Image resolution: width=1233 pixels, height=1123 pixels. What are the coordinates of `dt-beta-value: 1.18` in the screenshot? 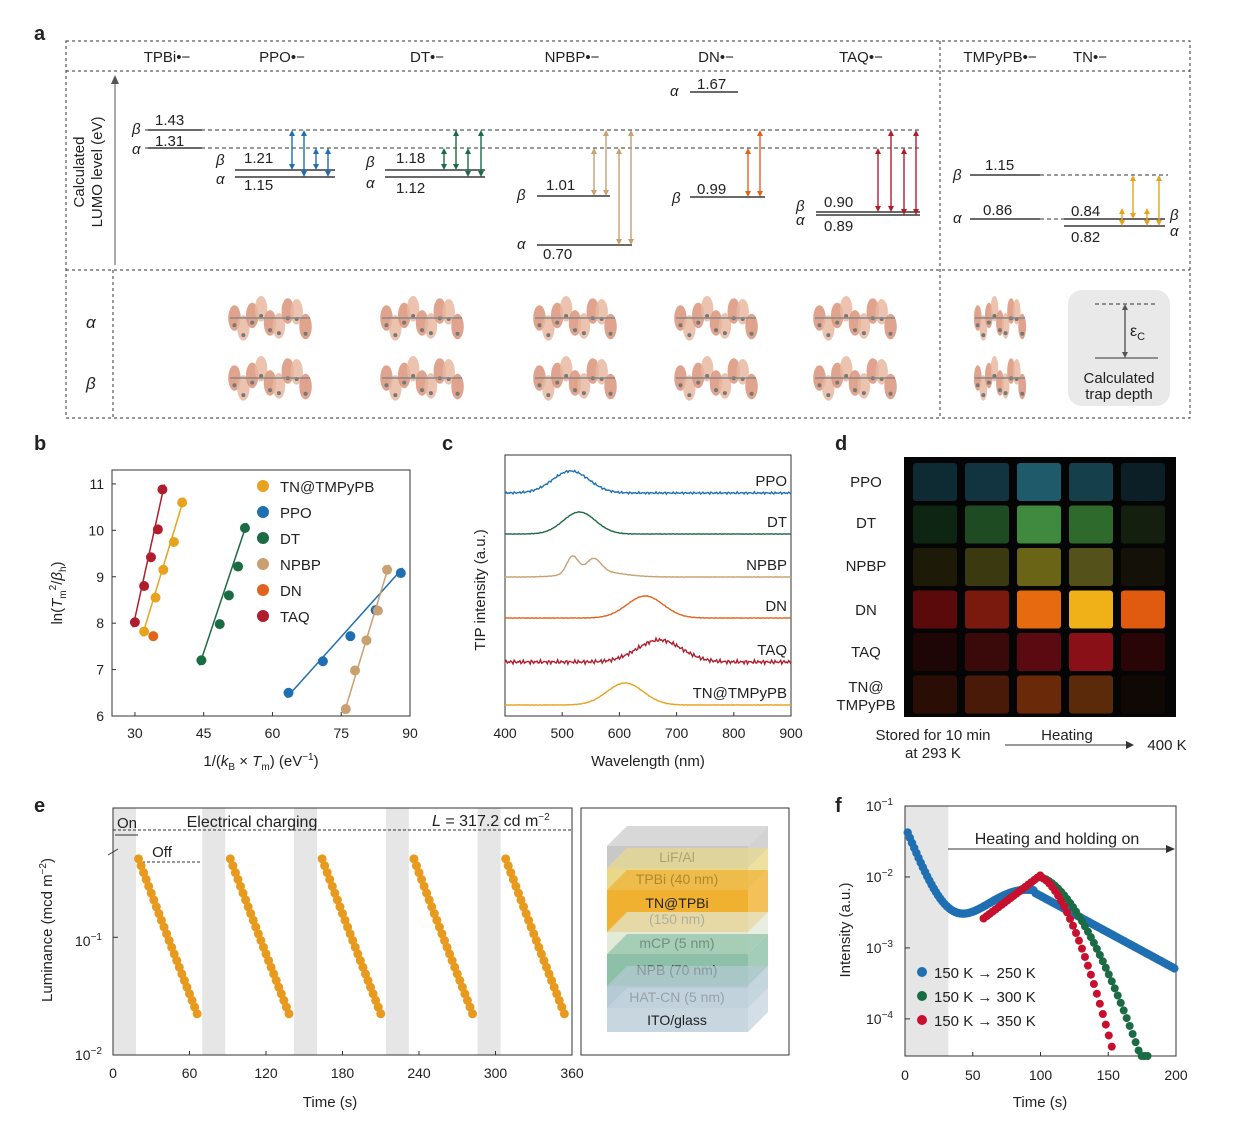 It's located at (410, 158).